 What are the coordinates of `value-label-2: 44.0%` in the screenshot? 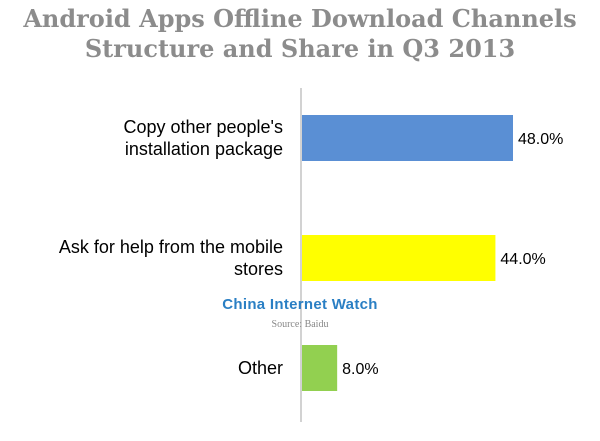 It's located at (522, 259).